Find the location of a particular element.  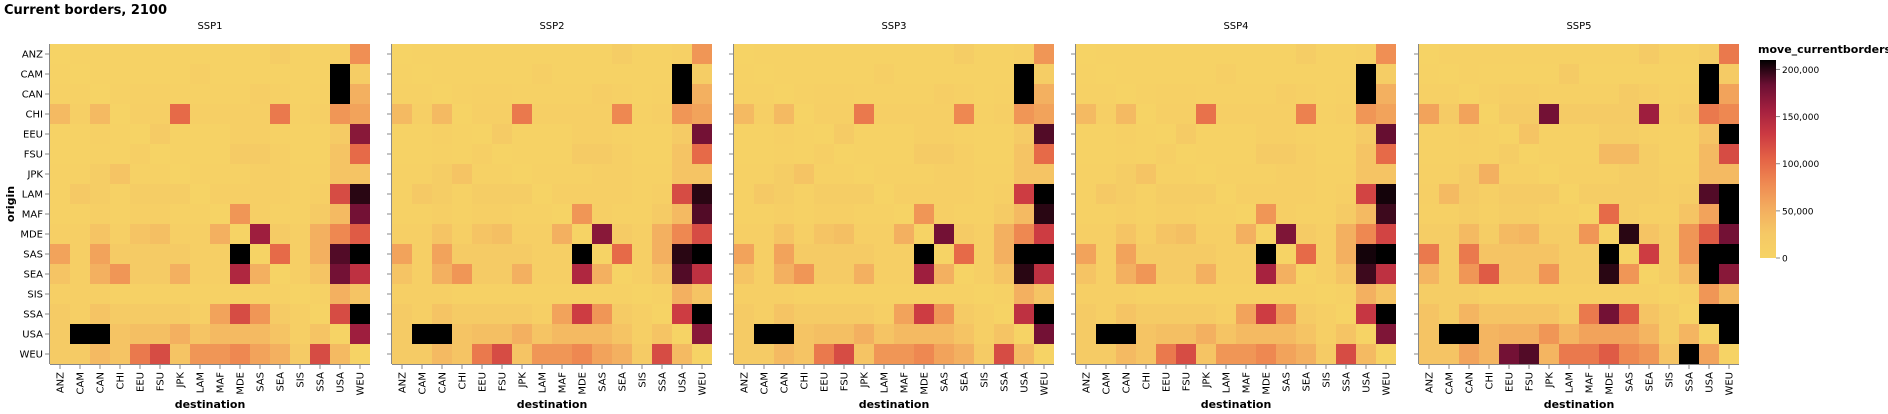

x-tick-label: JPK is located at coordinates (1207, 380).